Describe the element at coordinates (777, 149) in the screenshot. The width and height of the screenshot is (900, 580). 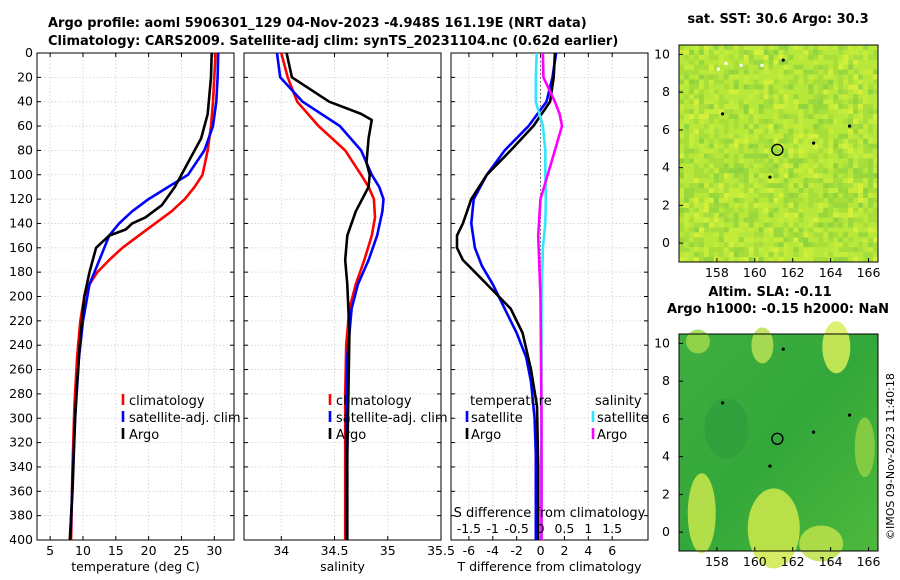
I see `argo-position-marker` at that location.